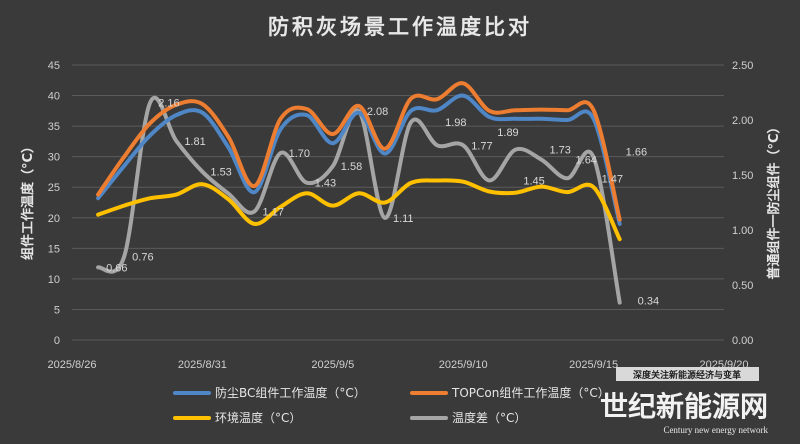  I want to click on left-axis-title: 组件工作温度（°C）, so click(28, 200).